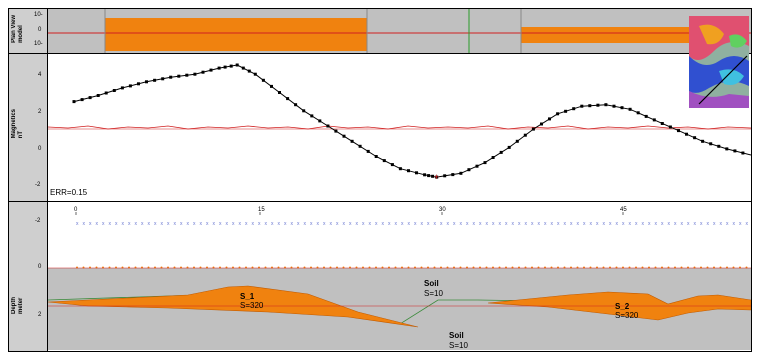  What do you see at coordinates (17, 305) in the screenshot?
I see `depth-axis-label: Depth meter` at bounding box center [17, 305].